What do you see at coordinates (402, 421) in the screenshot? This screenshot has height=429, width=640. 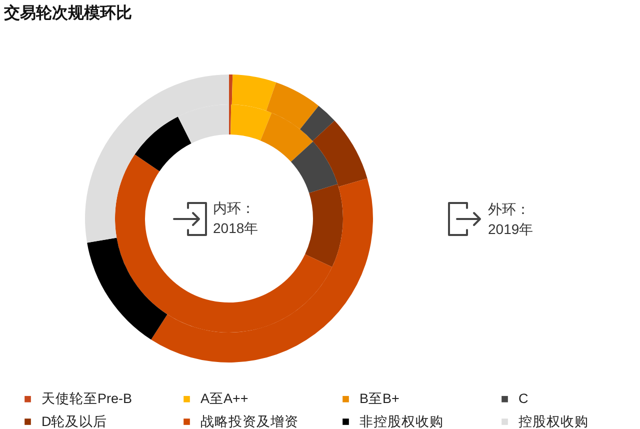 I see `legend-label: 非控股权收购` at bounding box center [402, 421].